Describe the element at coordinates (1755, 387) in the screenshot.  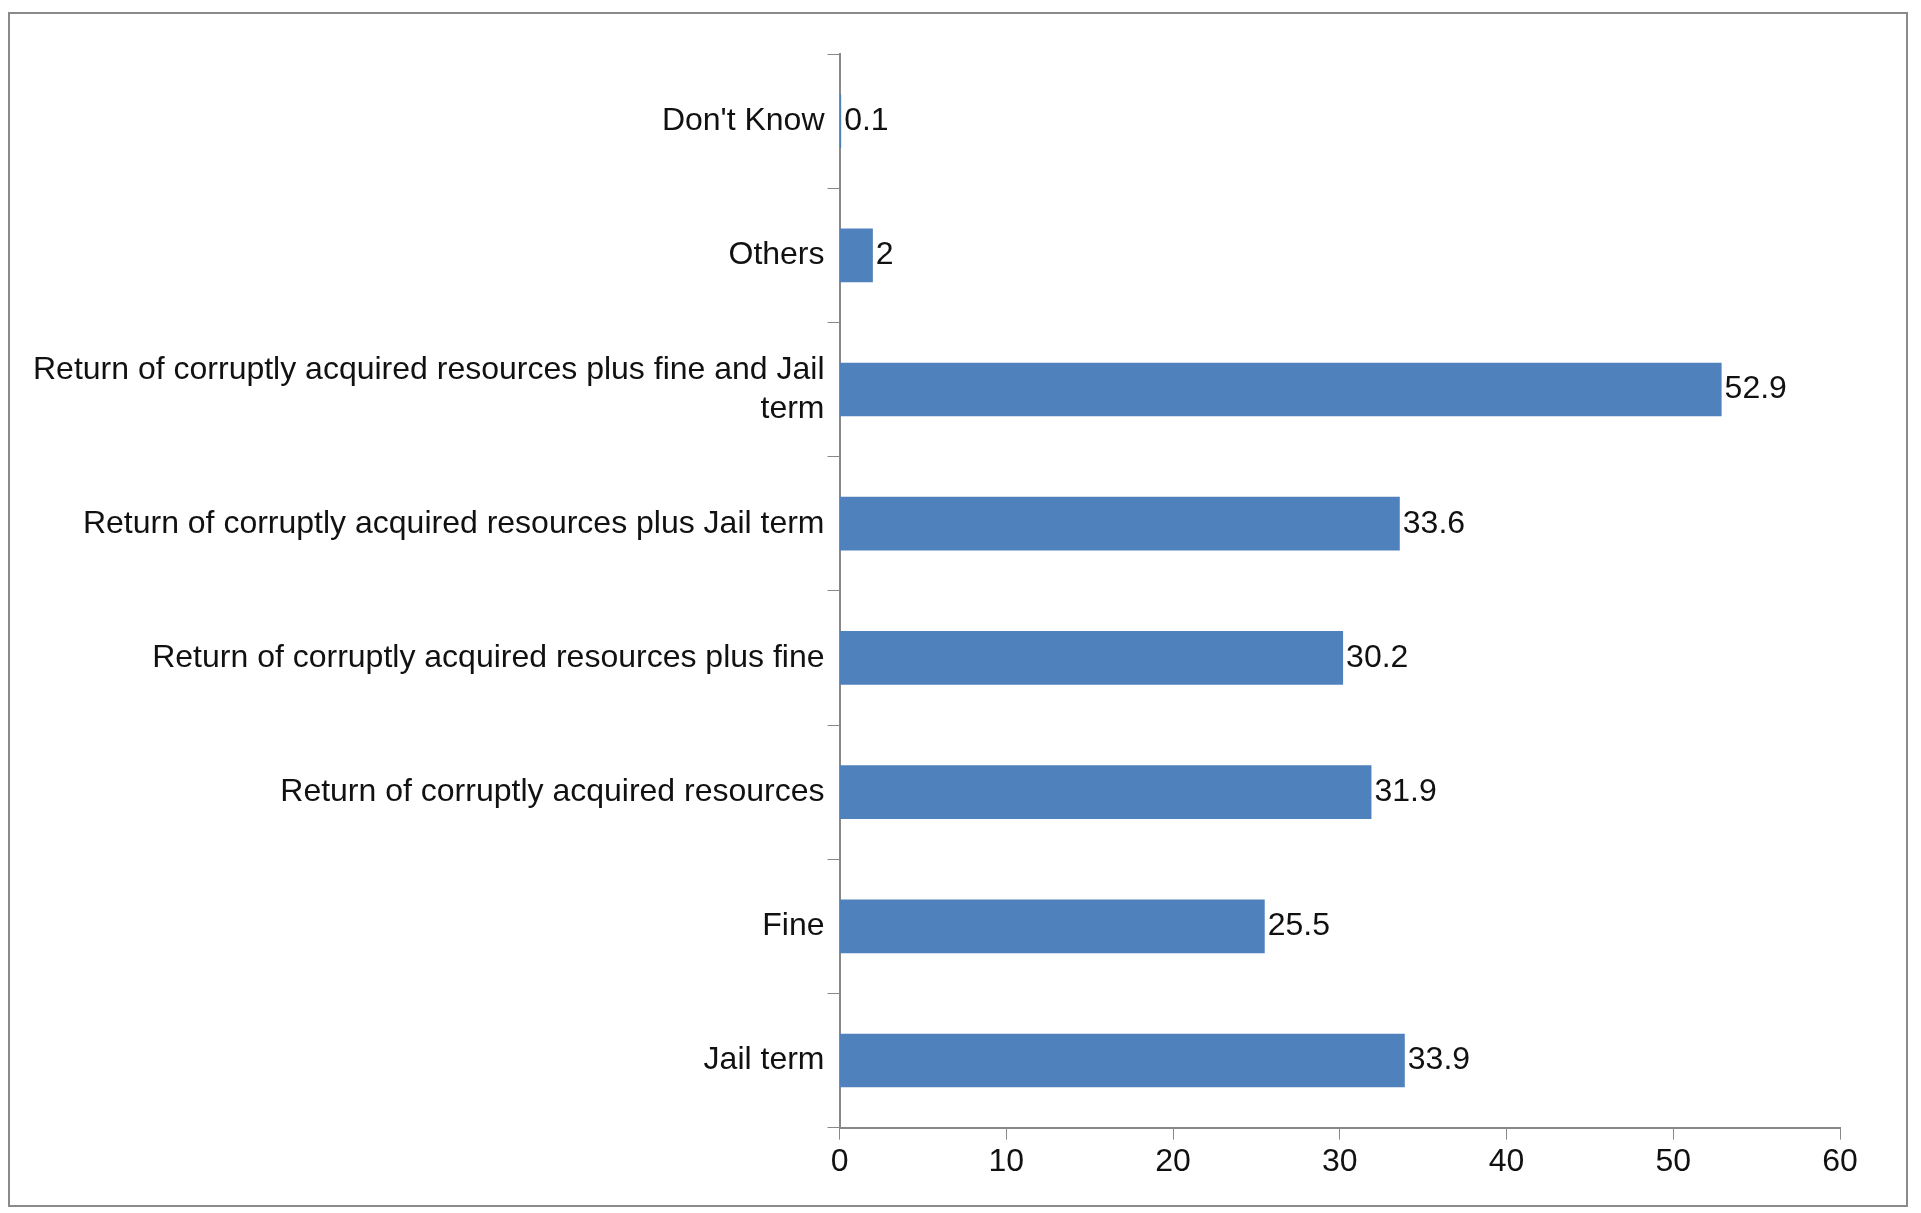
I see `data-label: 52.9` at that location.